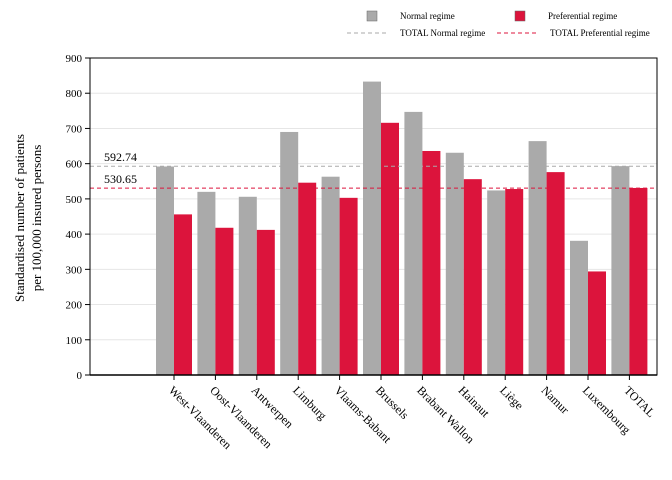 This screenshot has width=672, height=480. I want to click on legend-item-total-normal-regime: TOTAL Normal regime, so click(416, 33).